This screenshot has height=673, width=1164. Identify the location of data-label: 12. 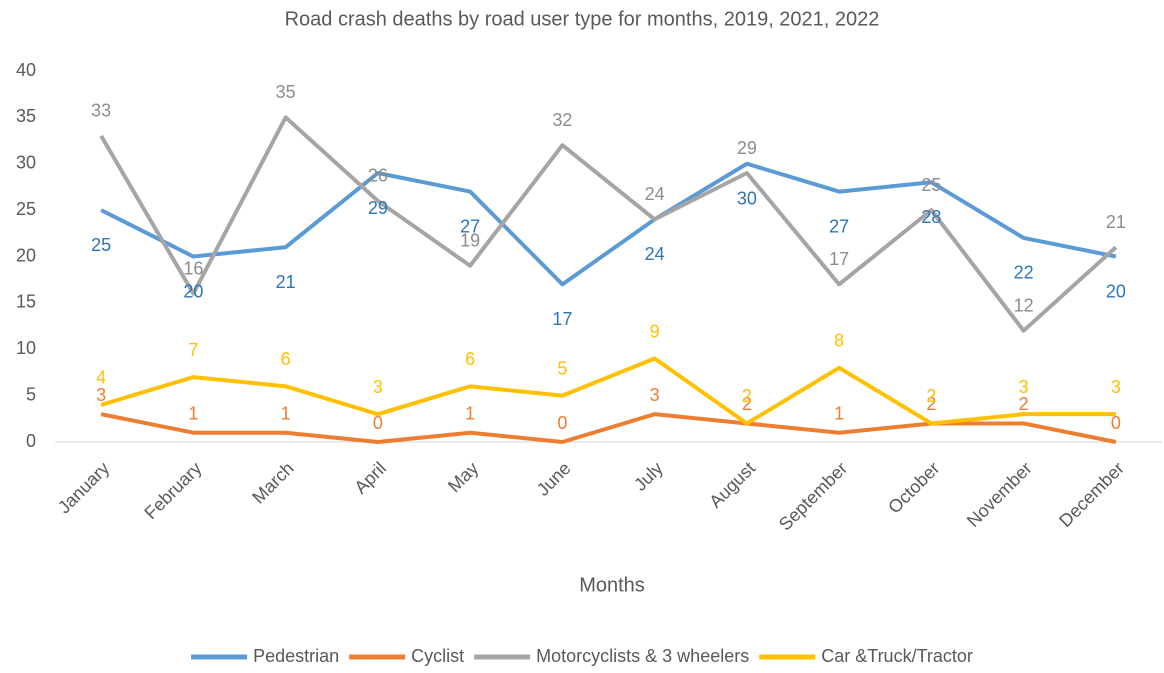
(1024, 305).